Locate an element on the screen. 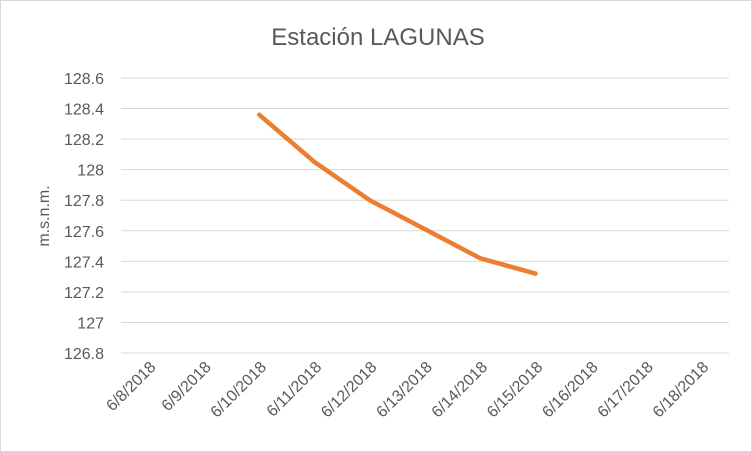 This screenshot has width=752, height=452. x-tick-label: 6/9/2018 is located at coordinates (187, 387).